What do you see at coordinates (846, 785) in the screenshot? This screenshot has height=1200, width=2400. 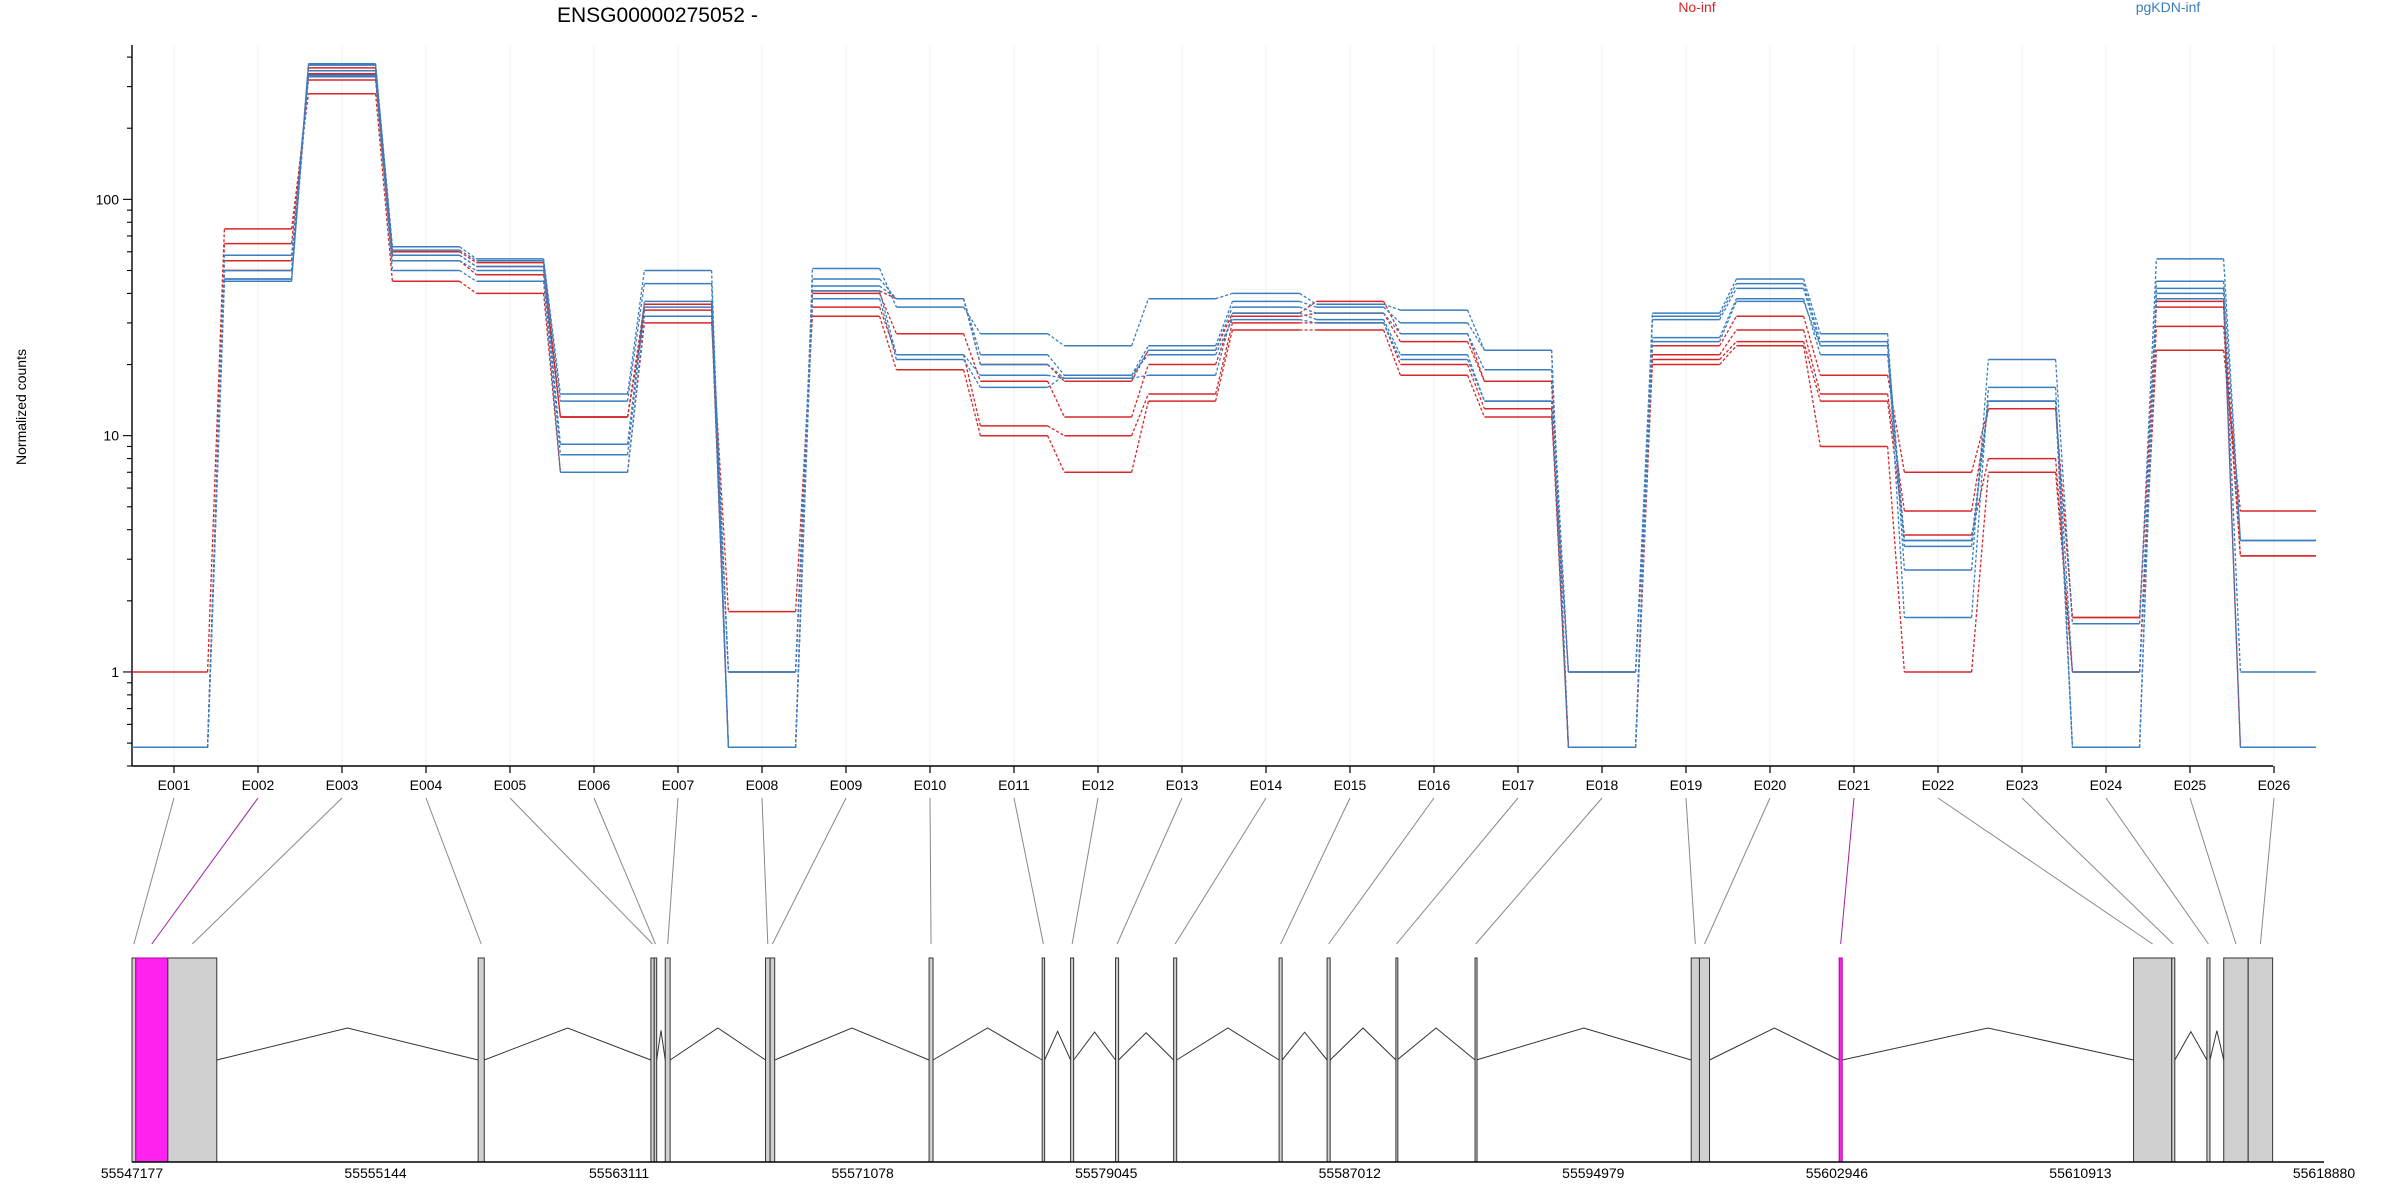 I see `x-tick-label-e009: E009` at bounding box center [846, 785].